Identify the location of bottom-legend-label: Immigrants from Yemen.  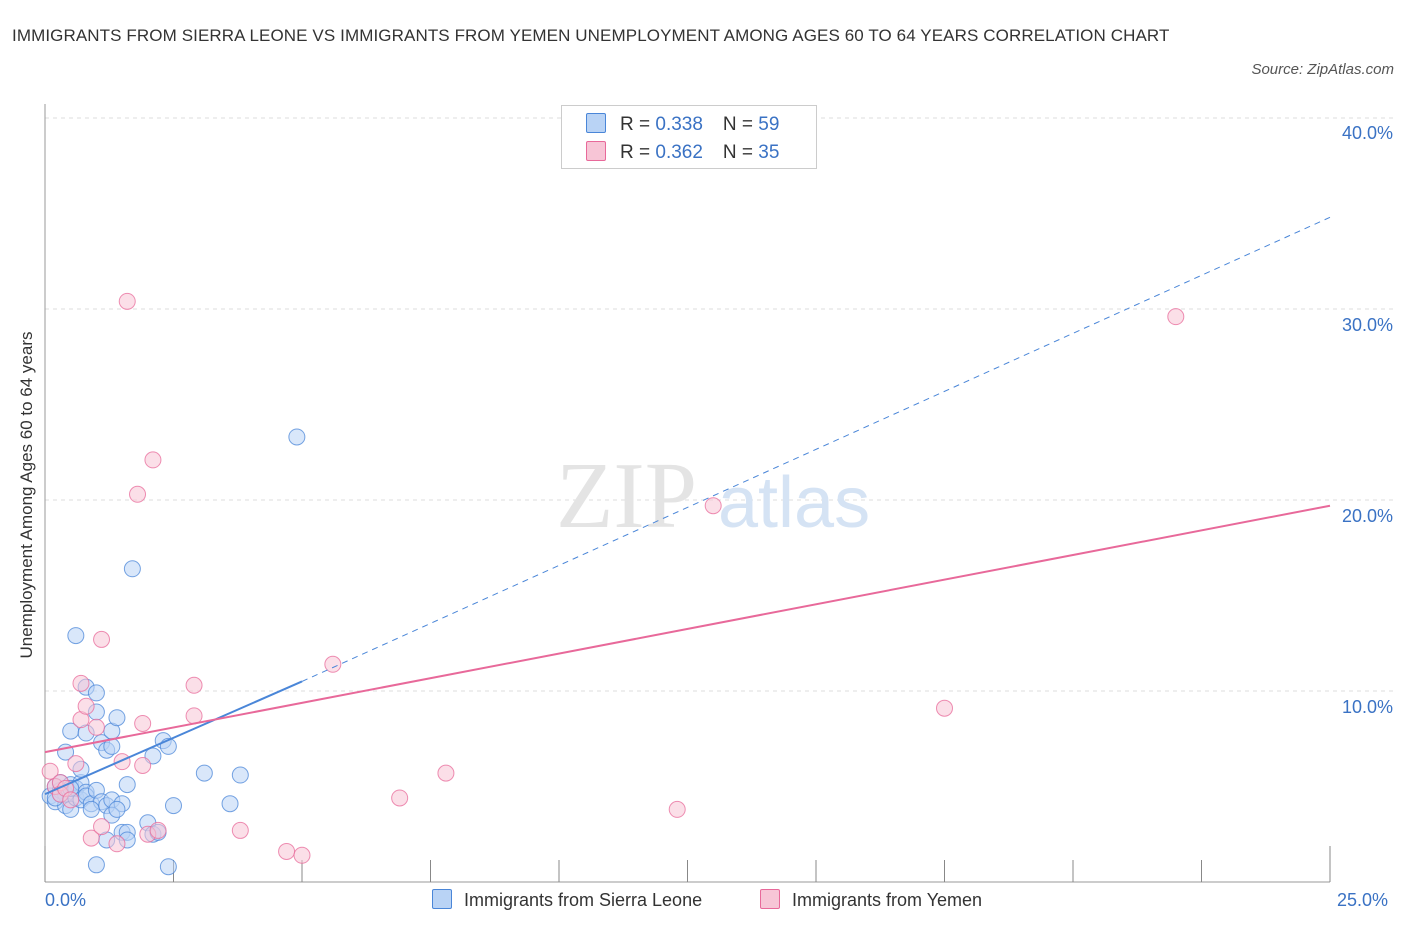
(887, 900).